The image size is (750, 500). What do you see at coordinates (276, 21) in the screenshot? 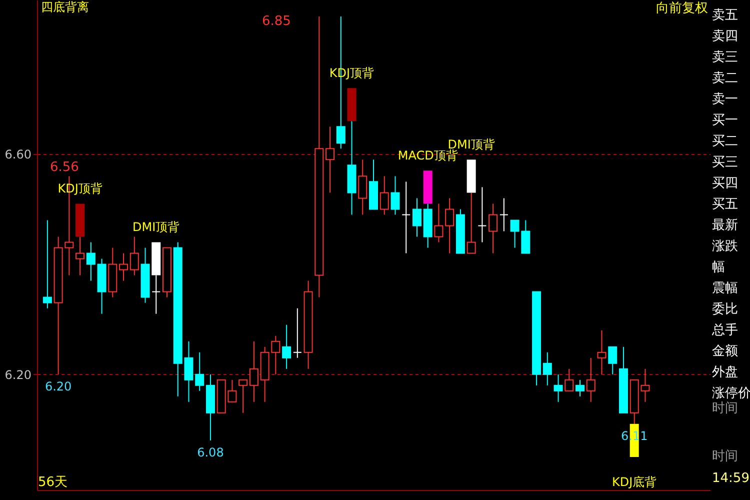
I see `annotation: 6.85` at bounding box center [276, 21].